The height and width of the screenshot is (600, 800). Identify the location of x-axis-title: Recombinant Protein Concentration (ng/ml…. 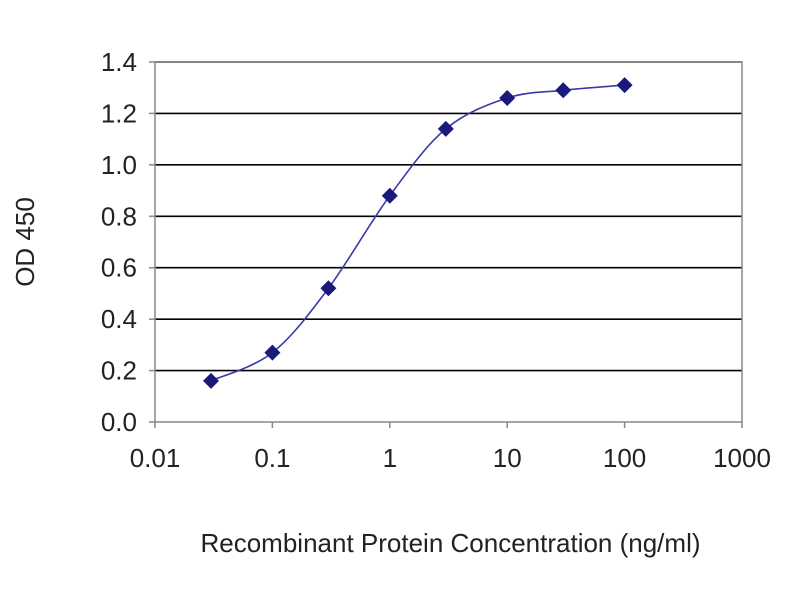
(450, 543).